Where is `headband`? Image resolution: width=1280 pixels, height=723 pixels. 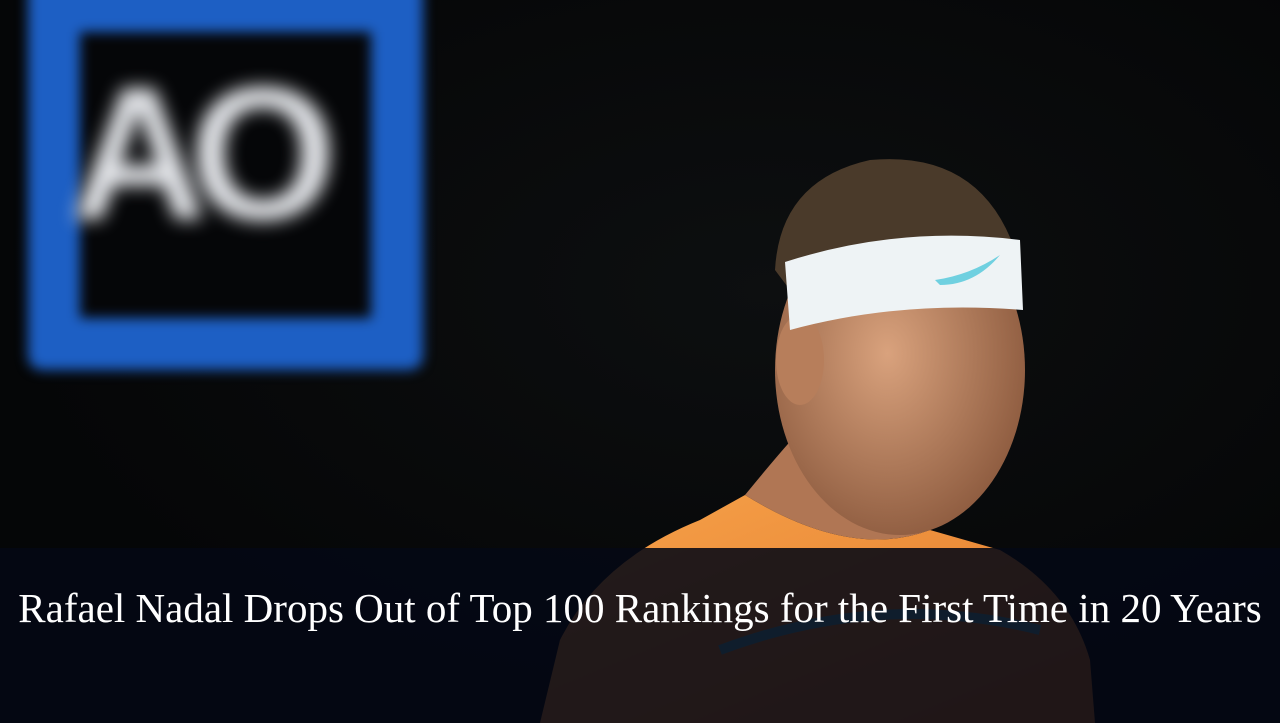
headband is located at coordinates (904, 282).